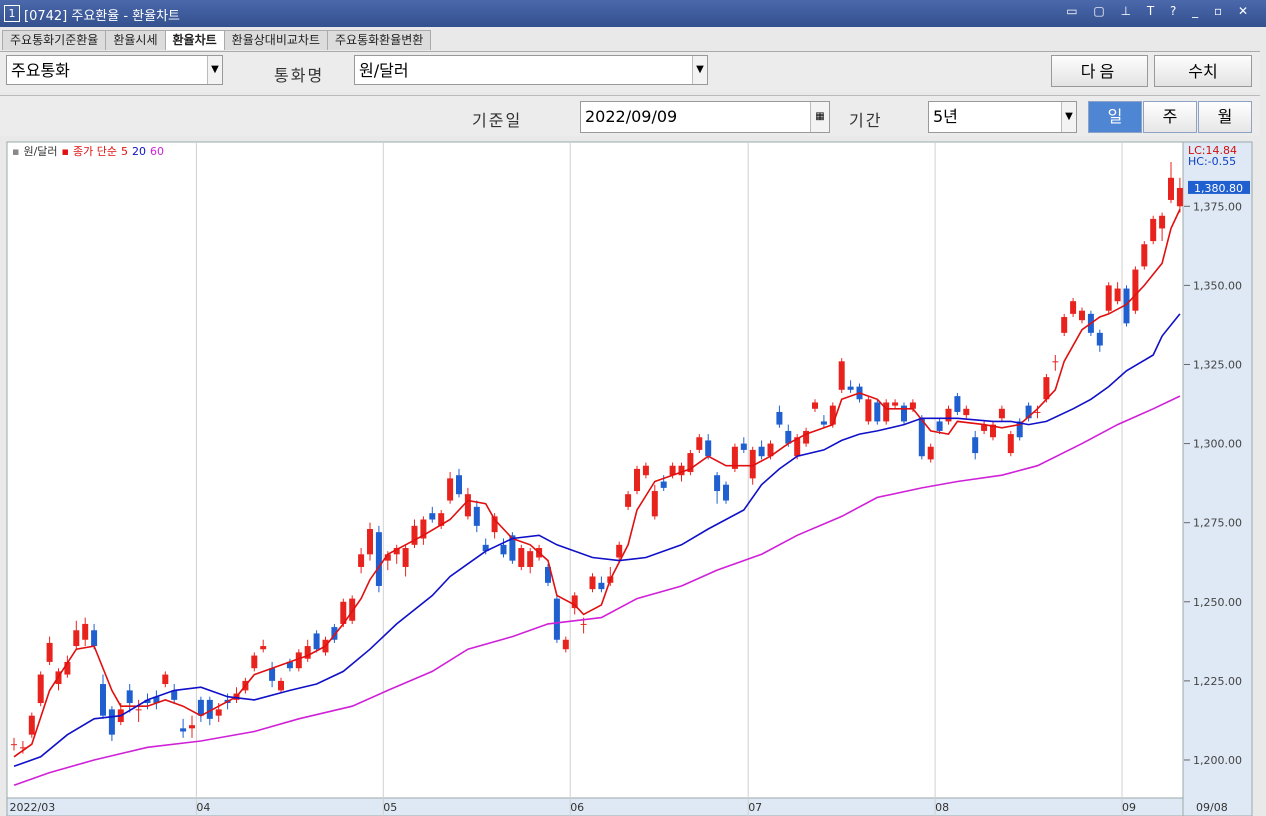  Describe the element at coordinates (40, 70) in the screenshot. I see `group-select-text: 주요통화` at that location.